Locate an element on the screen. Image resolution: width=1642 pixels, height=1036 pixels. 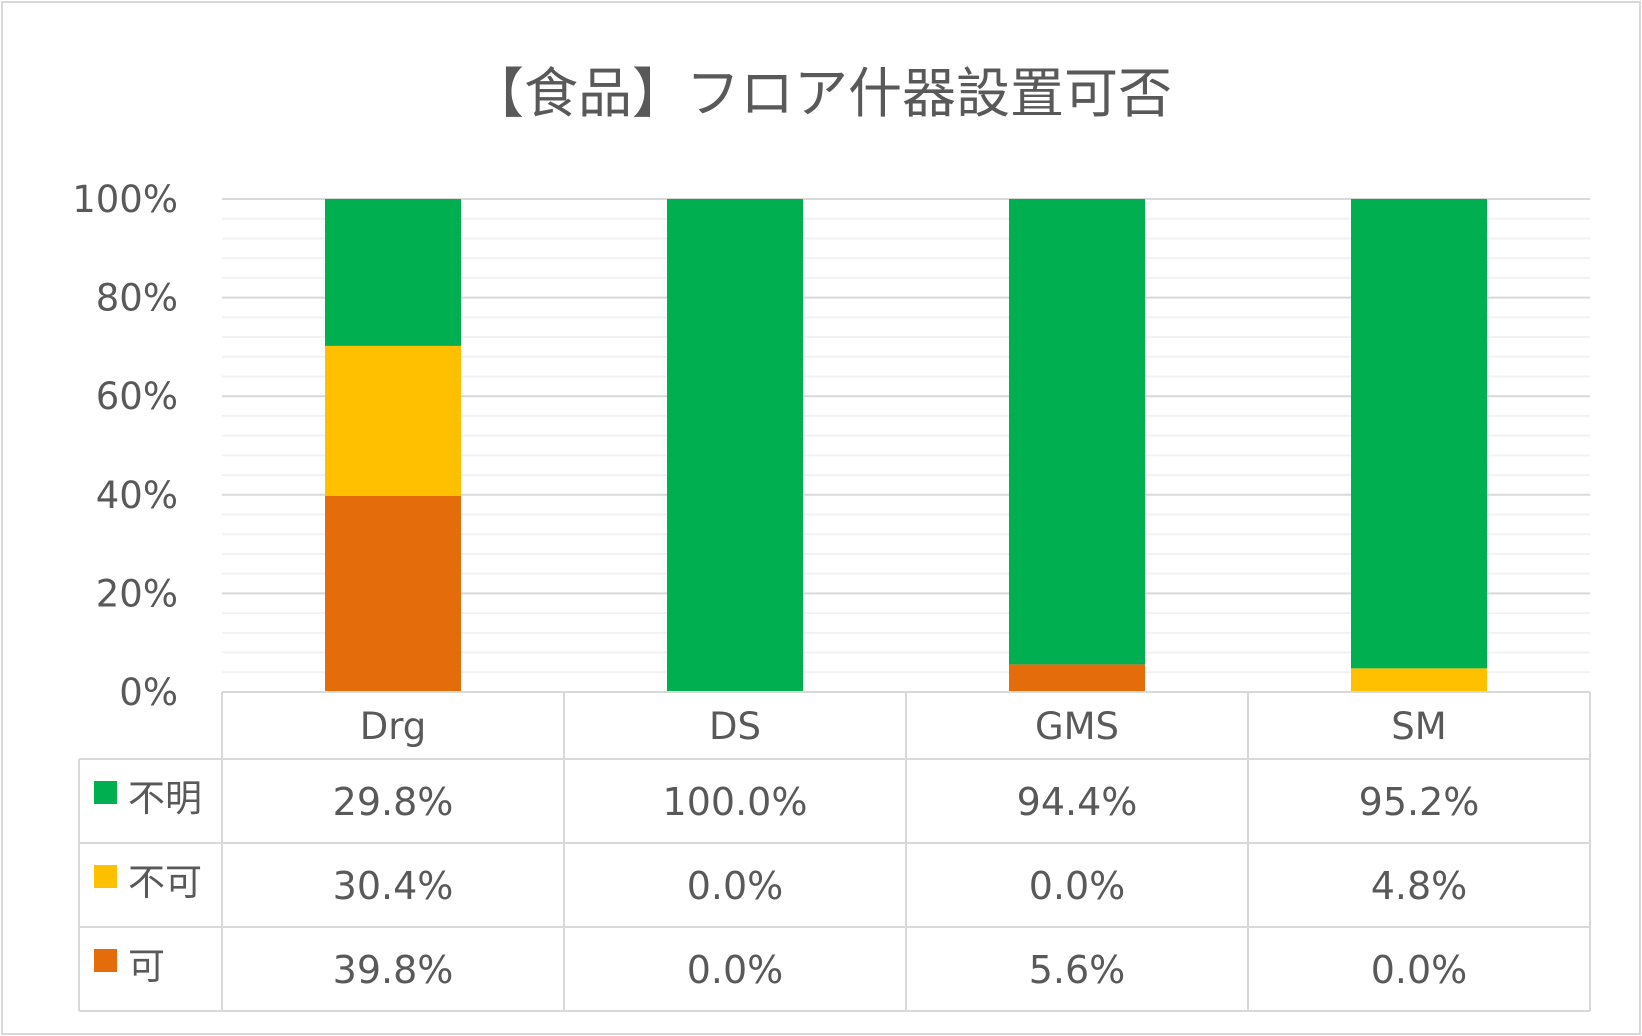
bar-segment-GMS-不明 is located at coordinates (1077, 432).